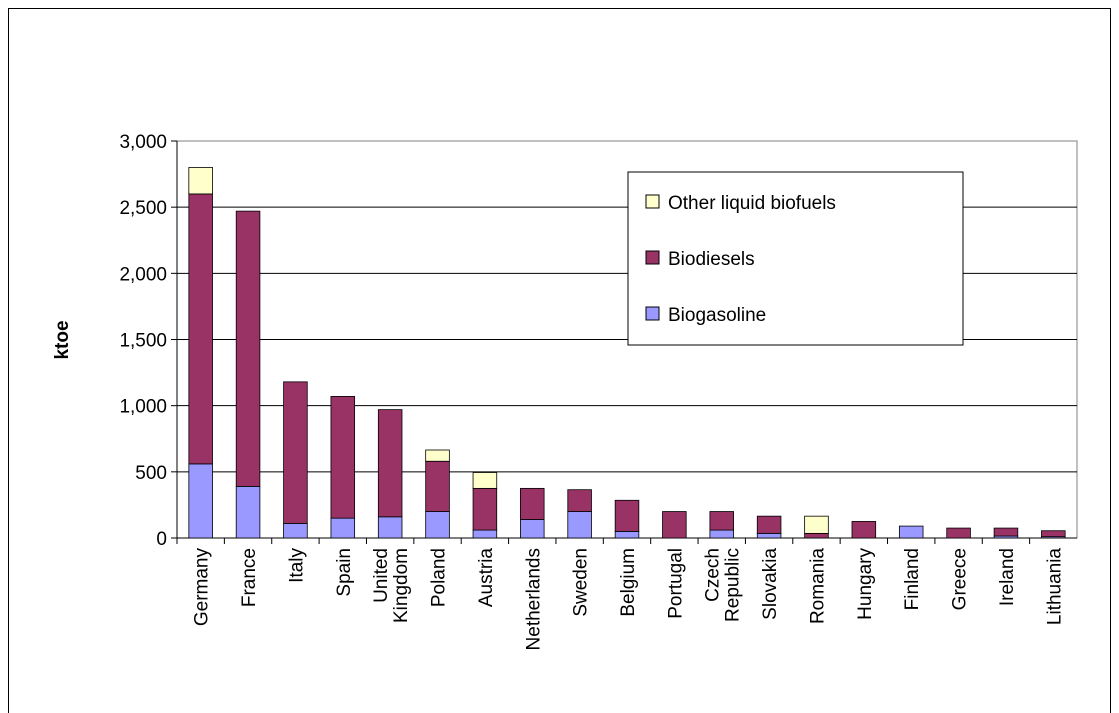 This screenshot has width=1119, height=713. What do you see at coordinates (912, 579) in the screenshot?
I see `x-tick-label: Finland` at bounding box center [912, 579].